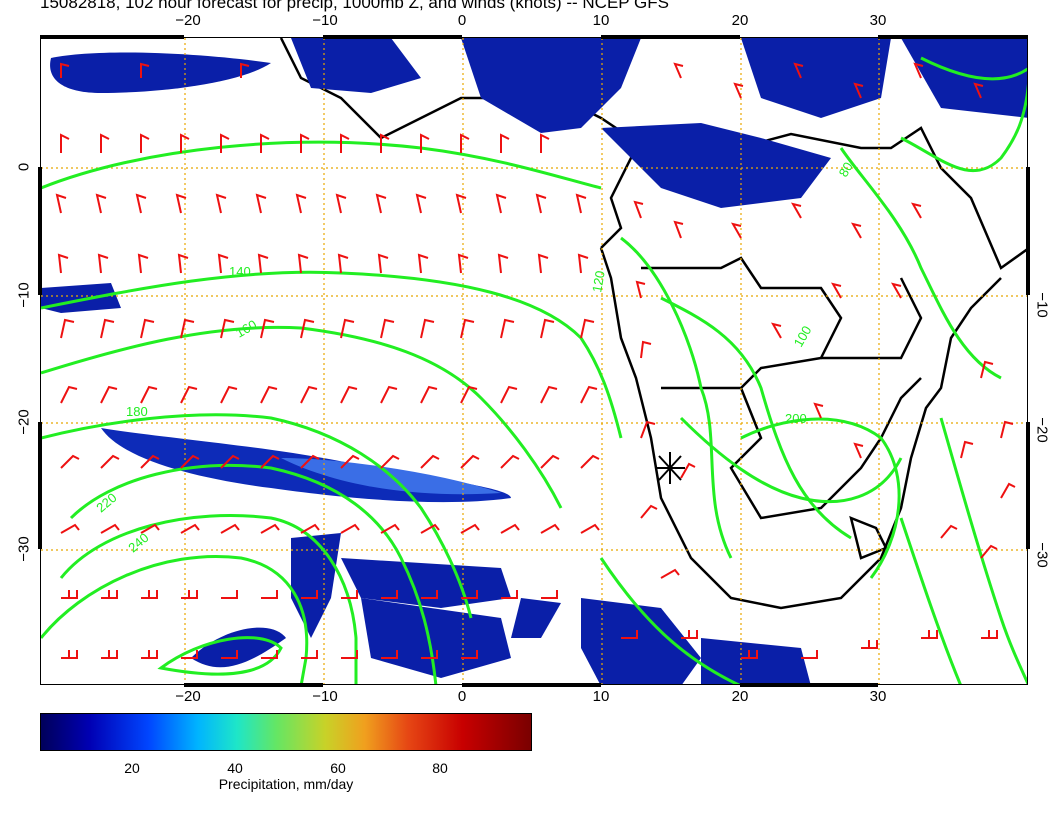 This screenshot has height=816, width=1056. I want to click on lat-tick-right: −30, so click(1042, 555).